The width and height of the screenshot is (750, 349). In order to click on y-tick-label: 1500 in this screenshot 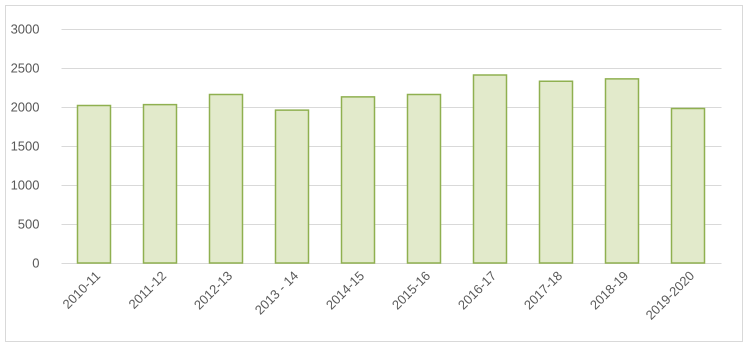, I will do `click(25, 146)`.